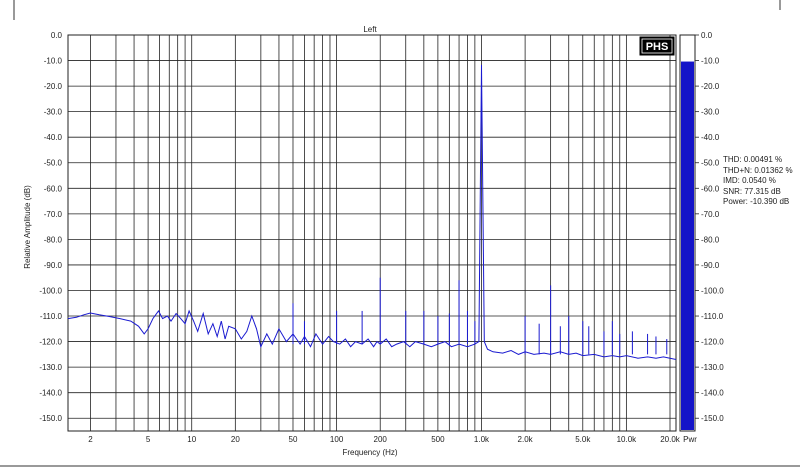 This screenshot has width=800, height=468. What do you see at coordinates (53, 61) in the screenshot?
I see `y-tick-label: -10.0` at bounding box center [53, 61].